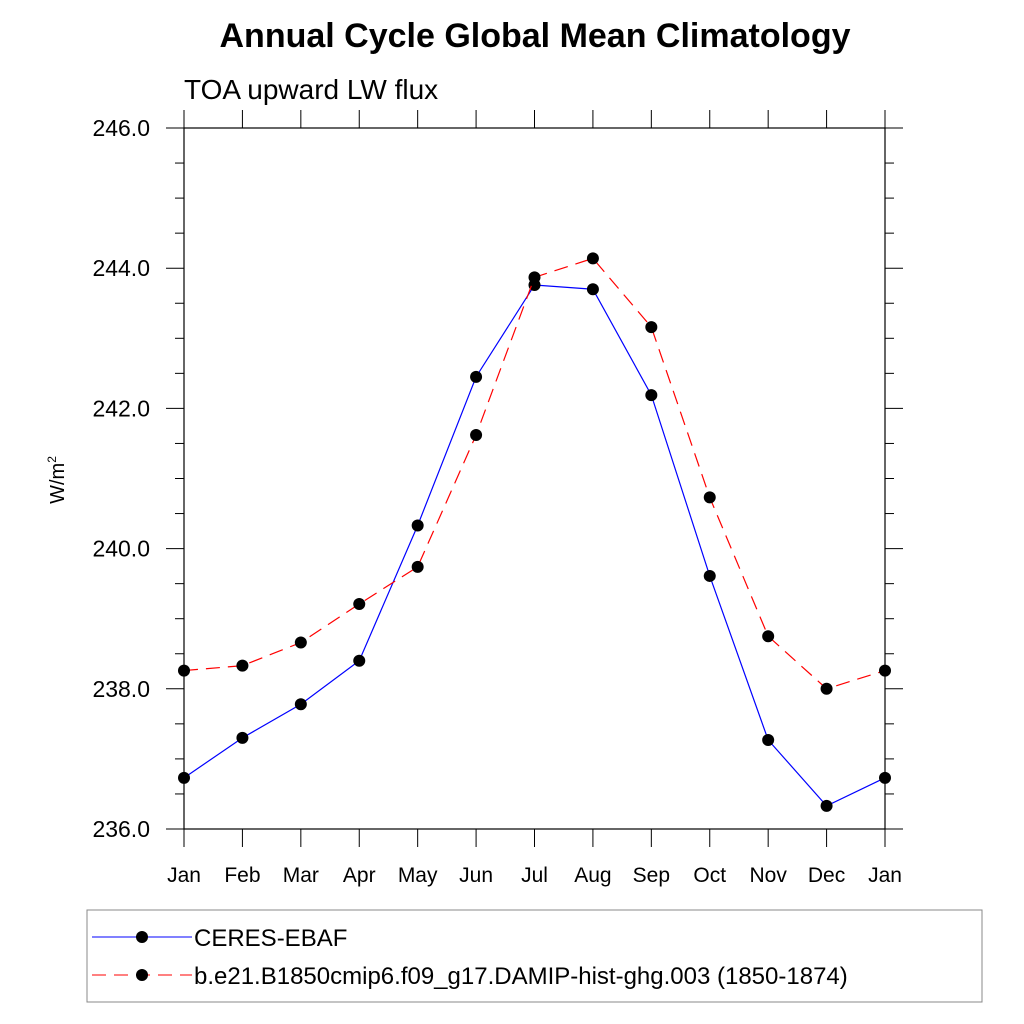 The width and height of the screenshot is (1024, 1024). I want to click on y-tick-label: 242.0, so click(121, 408).